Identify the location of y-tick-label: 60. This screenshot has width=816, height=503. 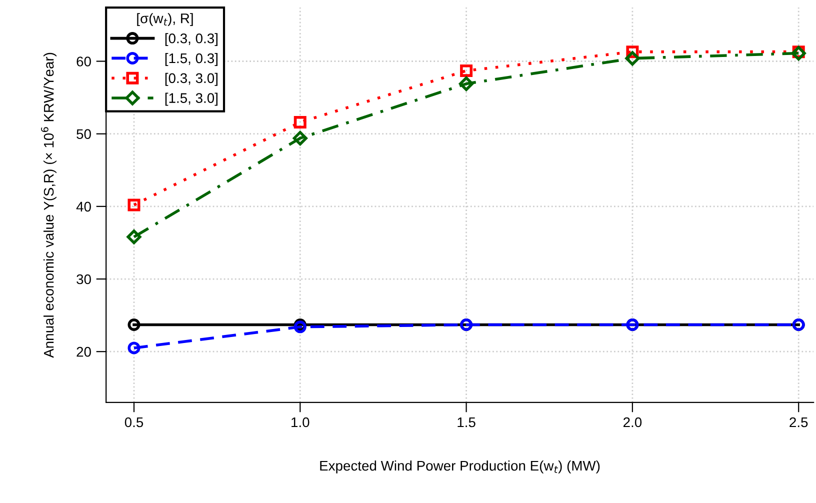
(83, 61).